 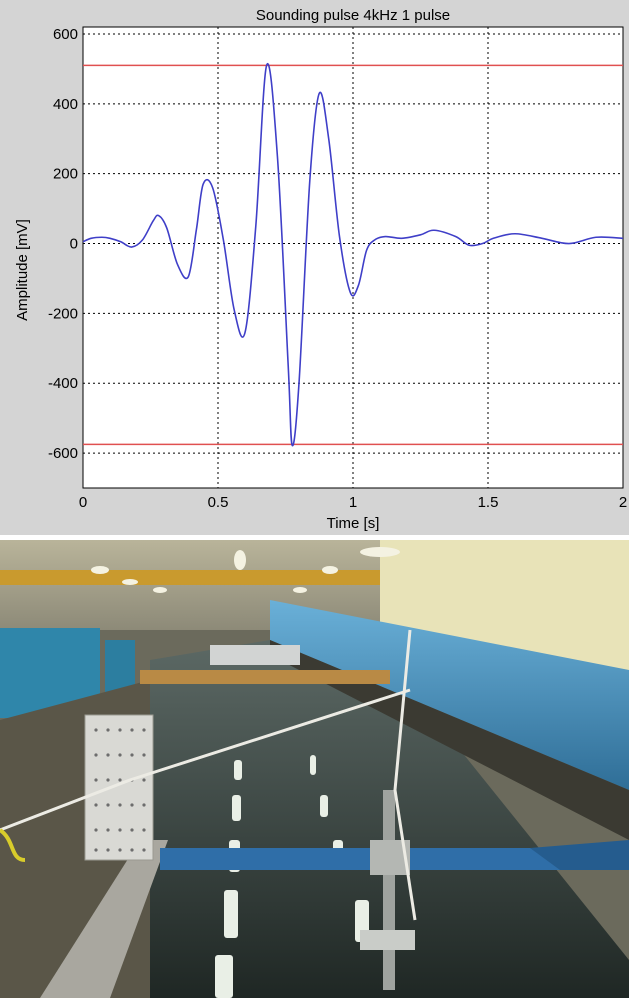 I want to click on beam-underside, so click(x=449, y=740).